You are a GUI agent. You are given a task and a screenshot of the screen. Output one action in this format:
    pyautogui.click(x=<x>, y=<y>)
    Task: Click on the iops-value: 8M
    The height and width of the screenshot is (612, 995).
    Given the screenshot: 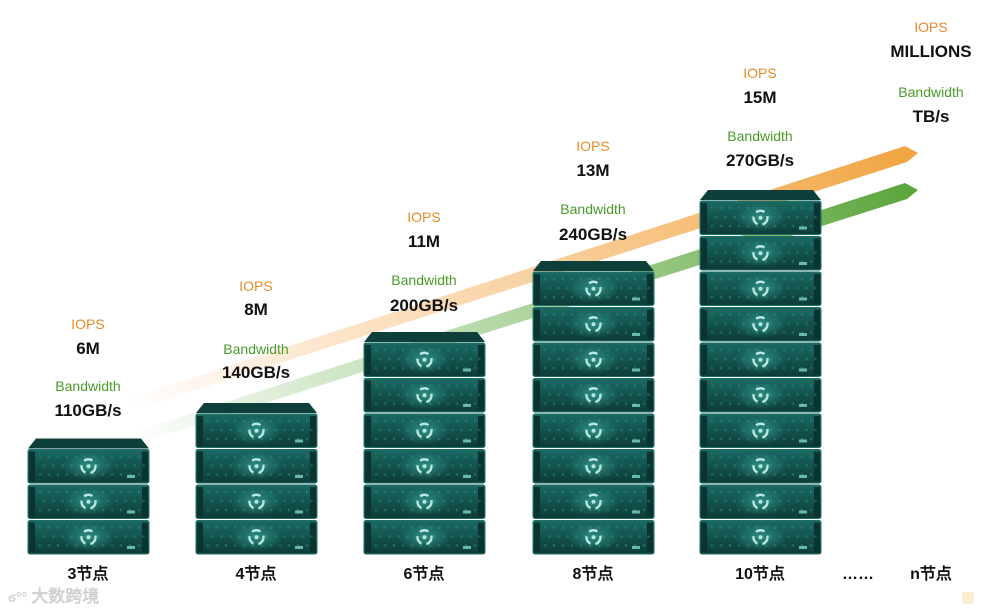 What is the action you would take?
    pyautogui.click(x=256, y=309)
    